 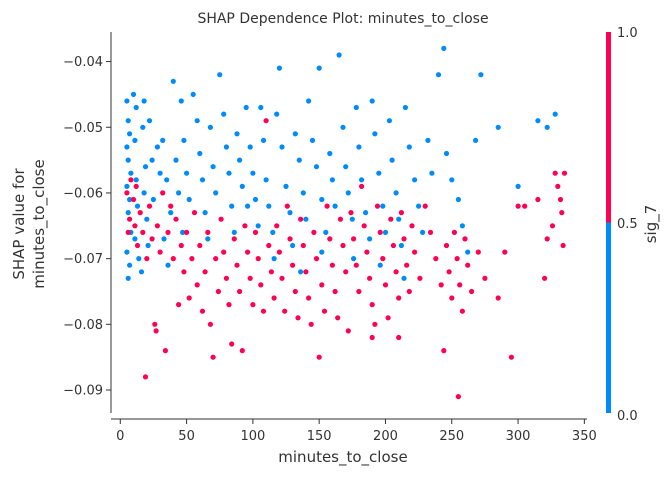 What do you see at coordinates (319, 436) in the screenshot?
I see `x-tick-label: 150` at bounding box center [319, 436].